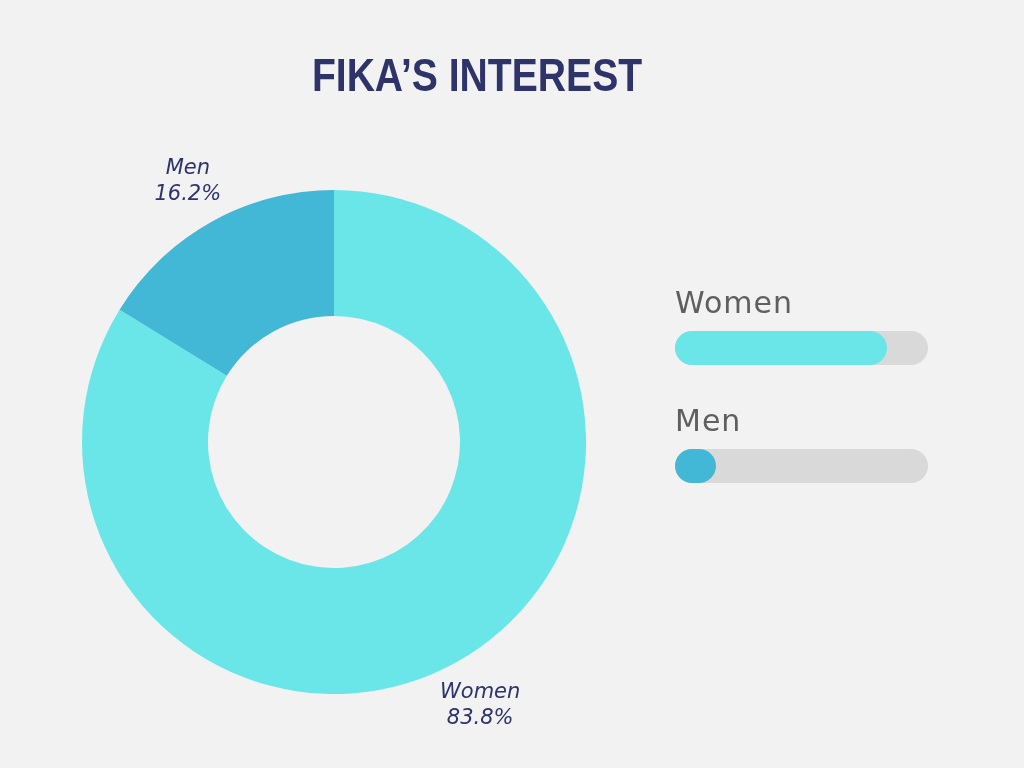  What do you see at coordinates (708, 420) in the screenshot?
I see `category-label: Men` at bounding box center [708, 420].